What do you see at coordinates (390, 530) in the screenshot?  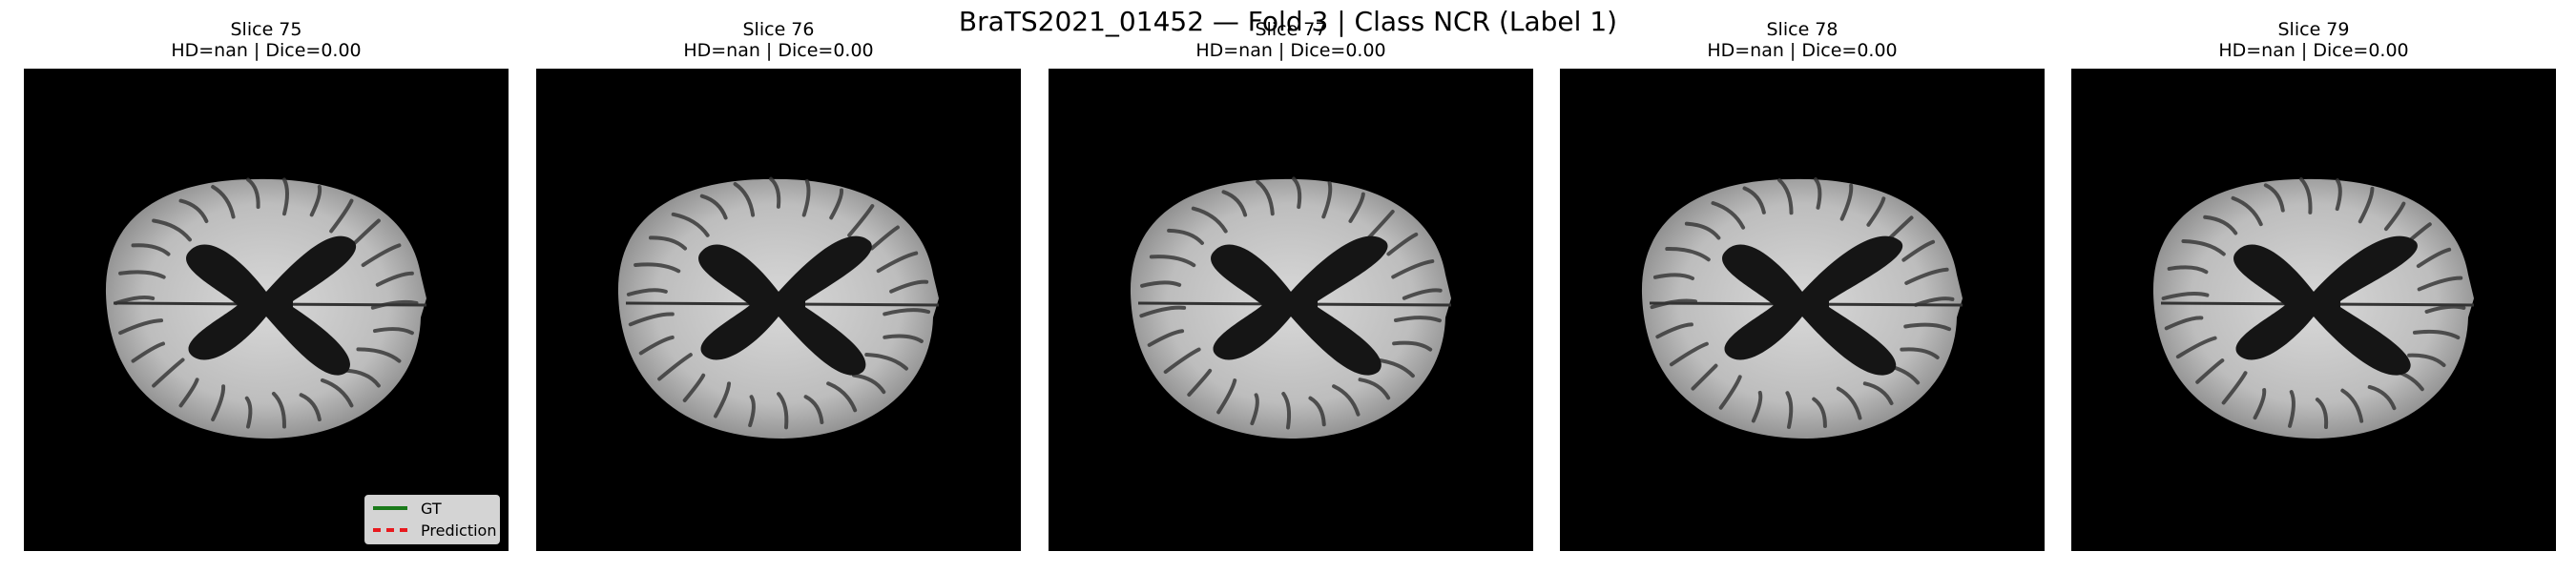 I see `prediction-line-swatch` at bounding box center [390, 530].